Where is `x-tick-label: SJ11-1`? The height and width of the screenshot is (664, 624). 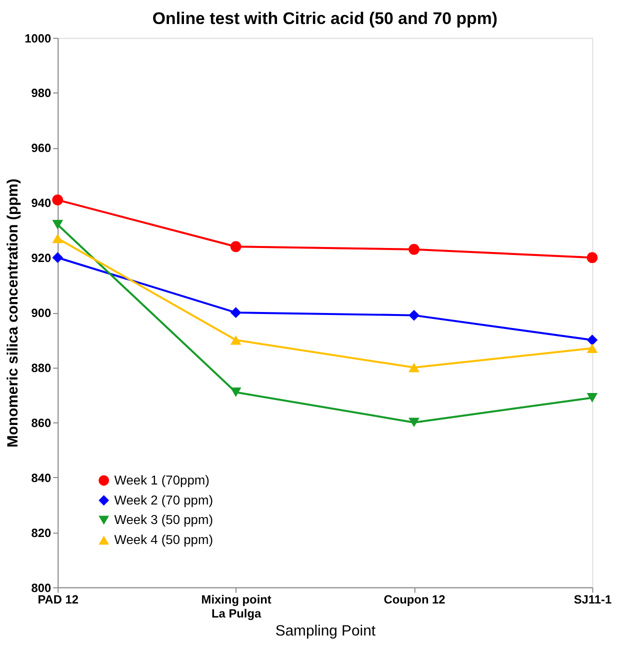
x-tick-label: SJ11-1 is located at coordinates (593, 599).